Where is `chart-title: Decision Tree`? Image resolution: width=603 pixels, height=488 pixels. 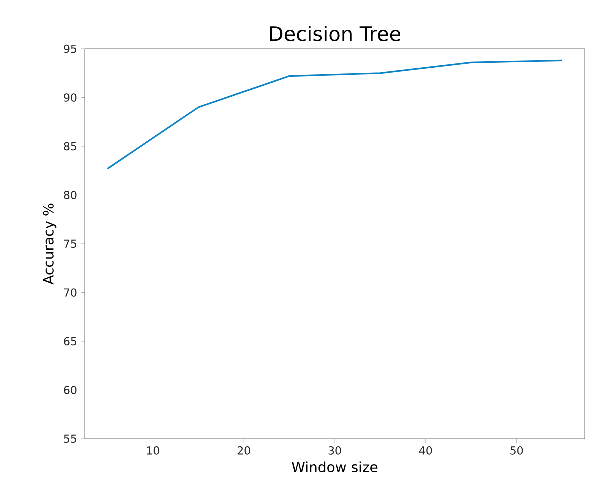
chart-title: Decision Tree is located at coordinates (335, 34).